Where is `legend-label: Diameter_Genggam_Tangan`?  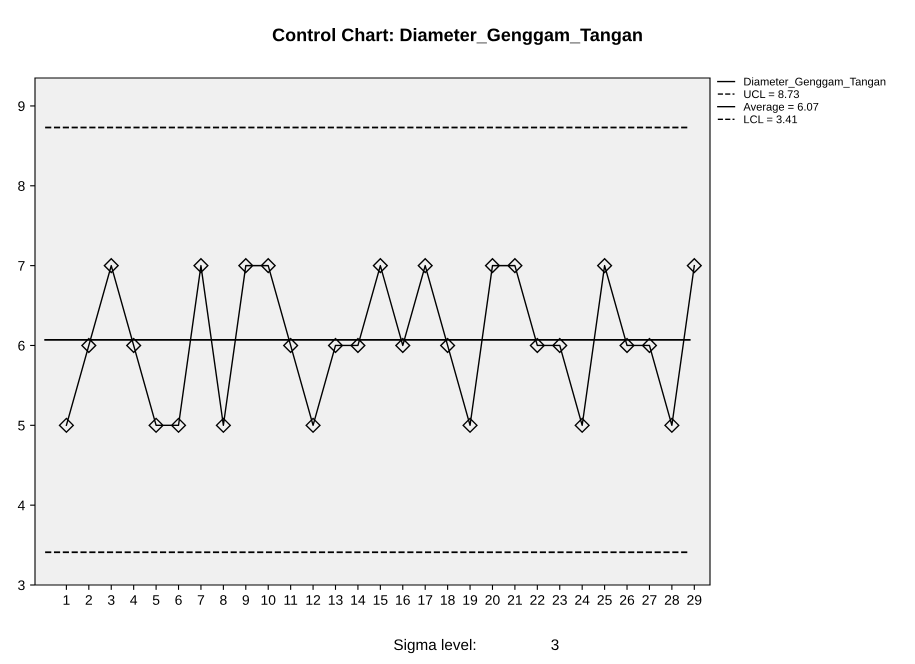 legend-label: Diameter_Genggam_Tangan is located at coordinates (815, 82).